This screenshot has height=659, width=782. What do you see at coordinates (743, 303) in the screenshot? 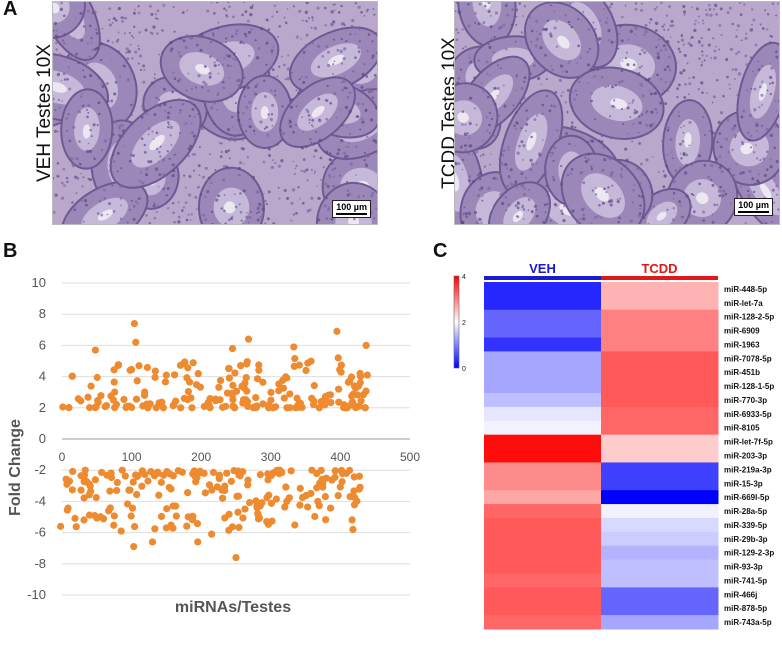
I see `row-label: miR-let-7a` at bounding box center [743, 303].